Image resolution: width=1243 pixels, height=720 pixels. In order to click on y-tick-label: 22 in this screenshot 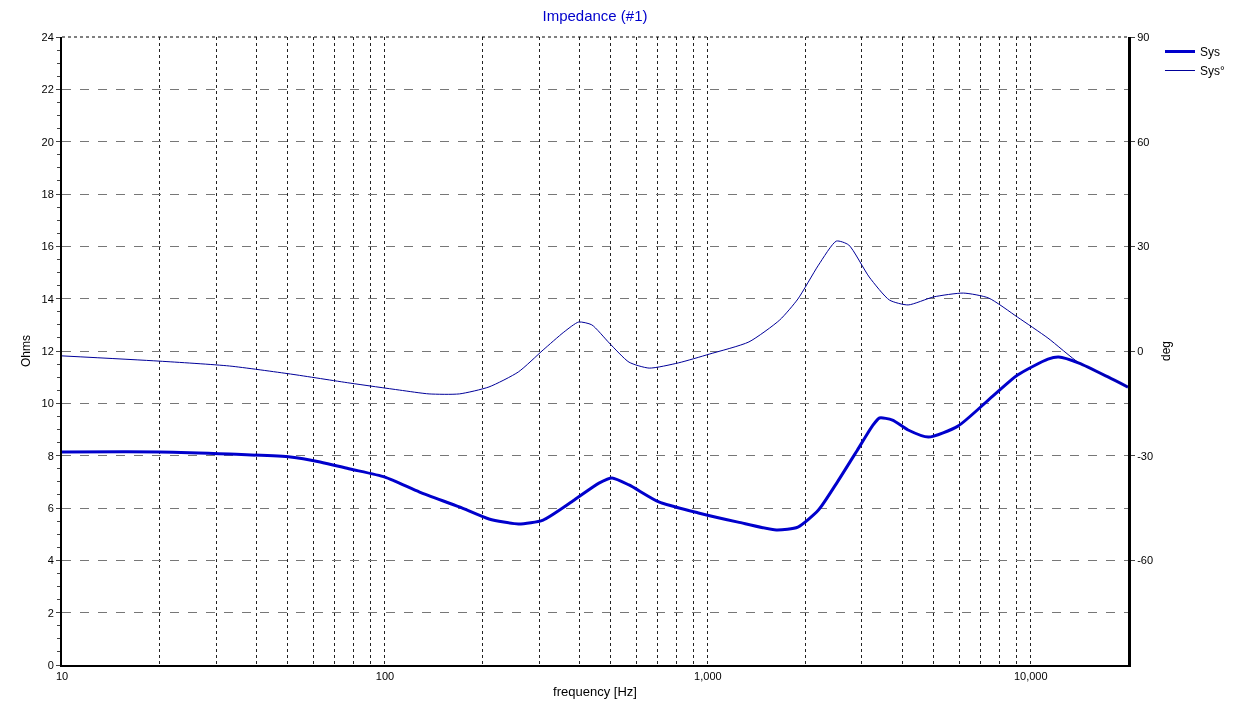, I will do `click(47, 89)`.